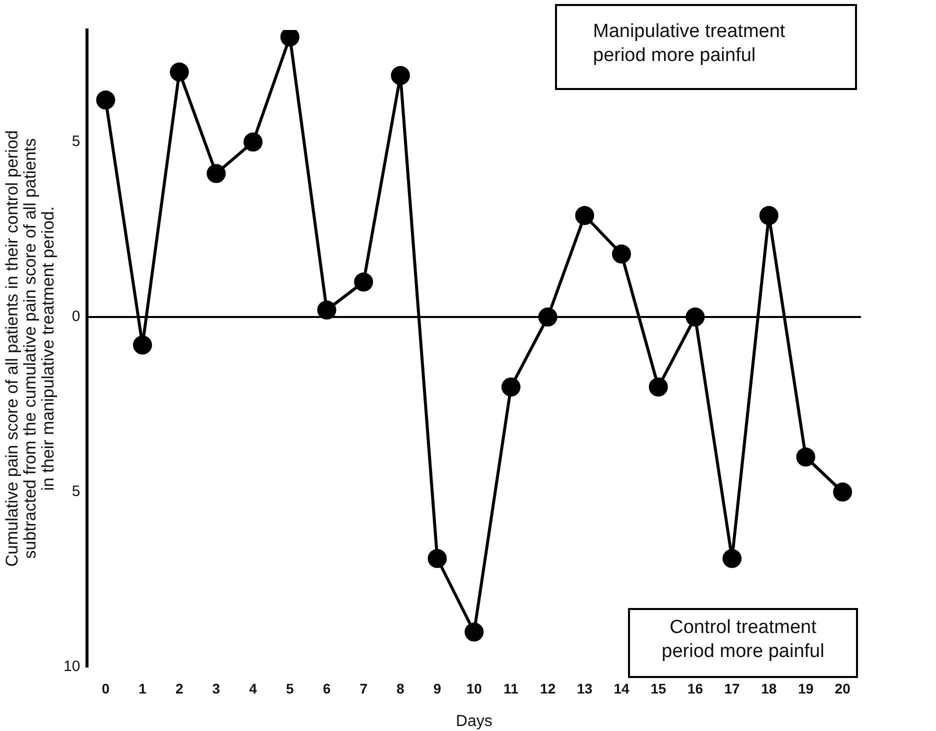  Describe the element at coordinates (290, 688) in the screenshot. I see `x-tick-label: 5` at that location.